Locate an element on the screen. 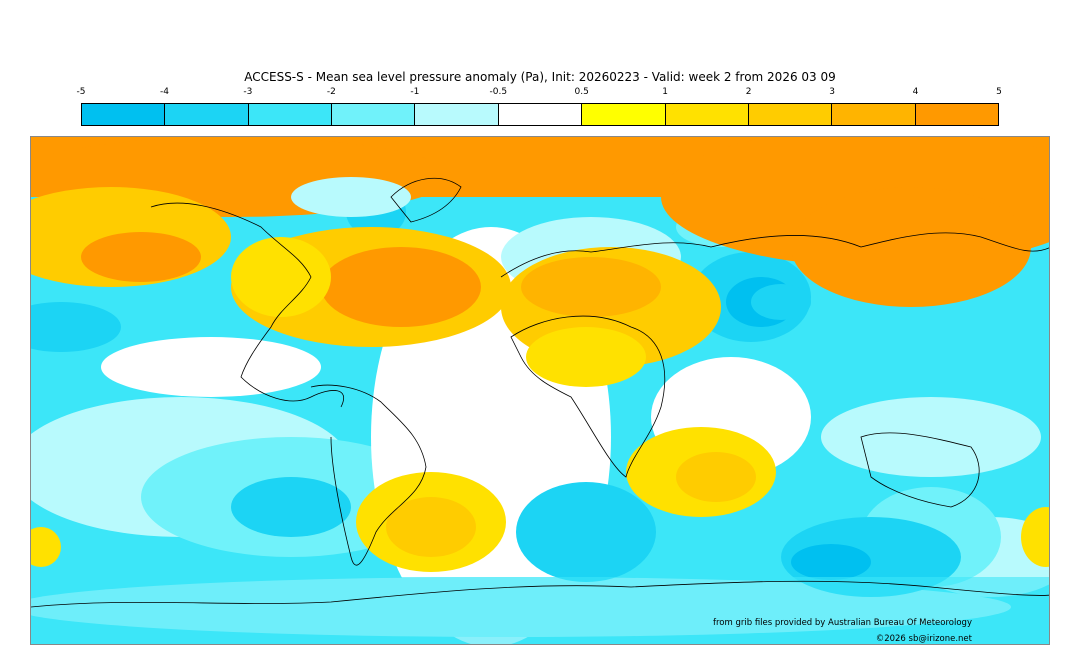  colorbar-tick-label: -1 is located at coordinates (415, 92).